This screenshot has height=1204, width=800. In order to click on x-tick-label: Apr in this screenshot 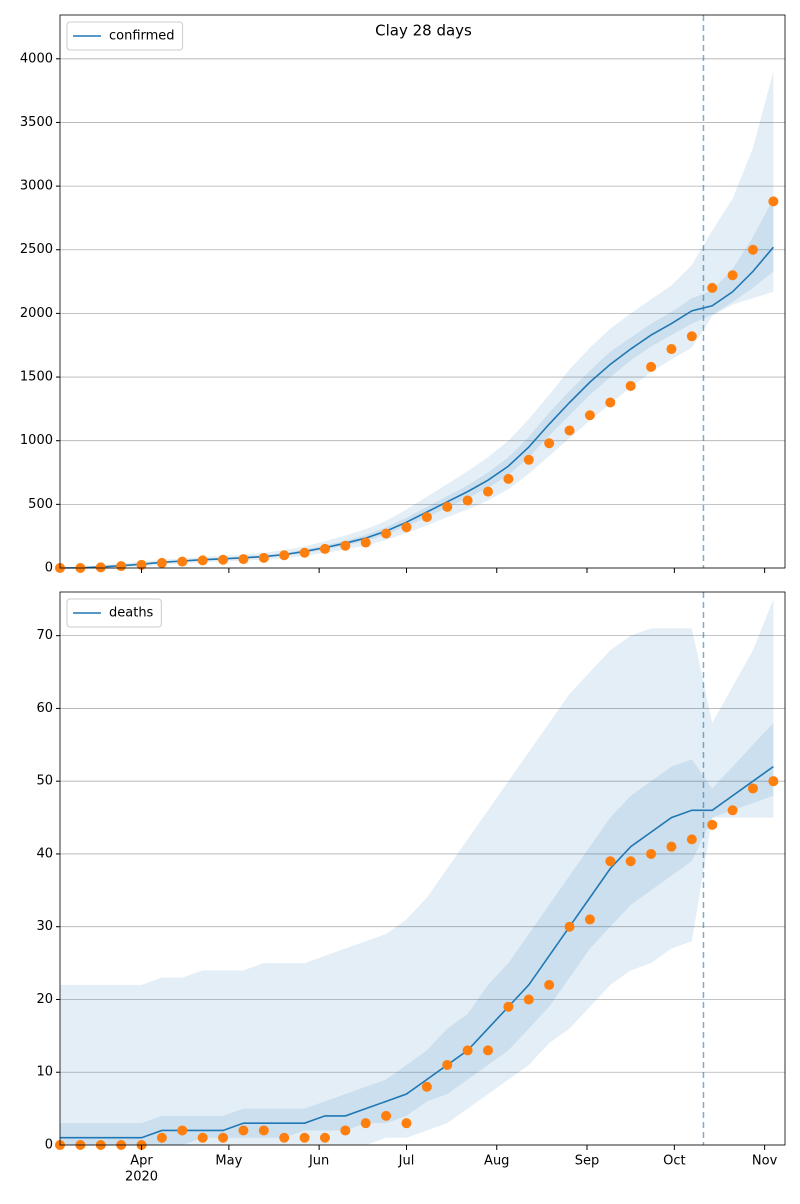, I will do `click(141, 1161)`.